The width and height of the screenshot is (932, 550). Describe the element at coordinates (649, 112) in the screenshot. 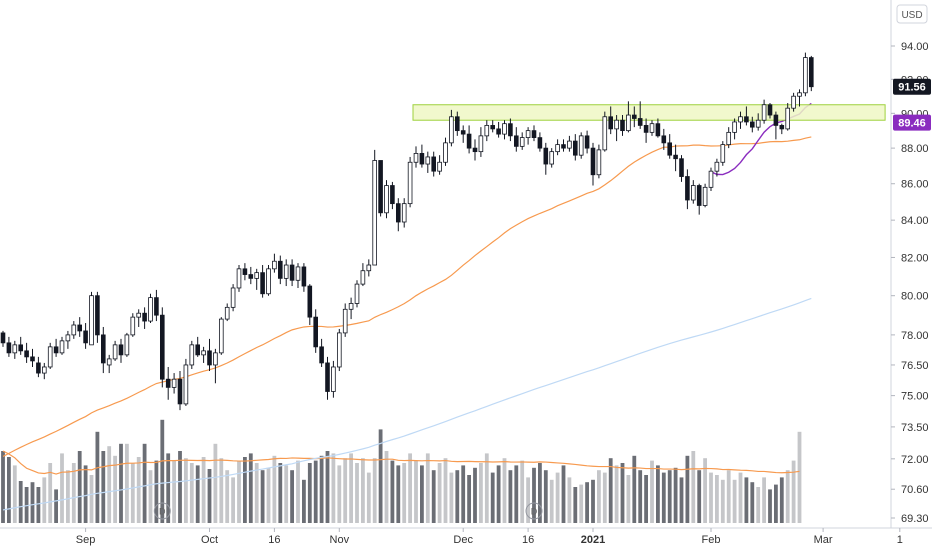

I see `resistance-zone` at that location.